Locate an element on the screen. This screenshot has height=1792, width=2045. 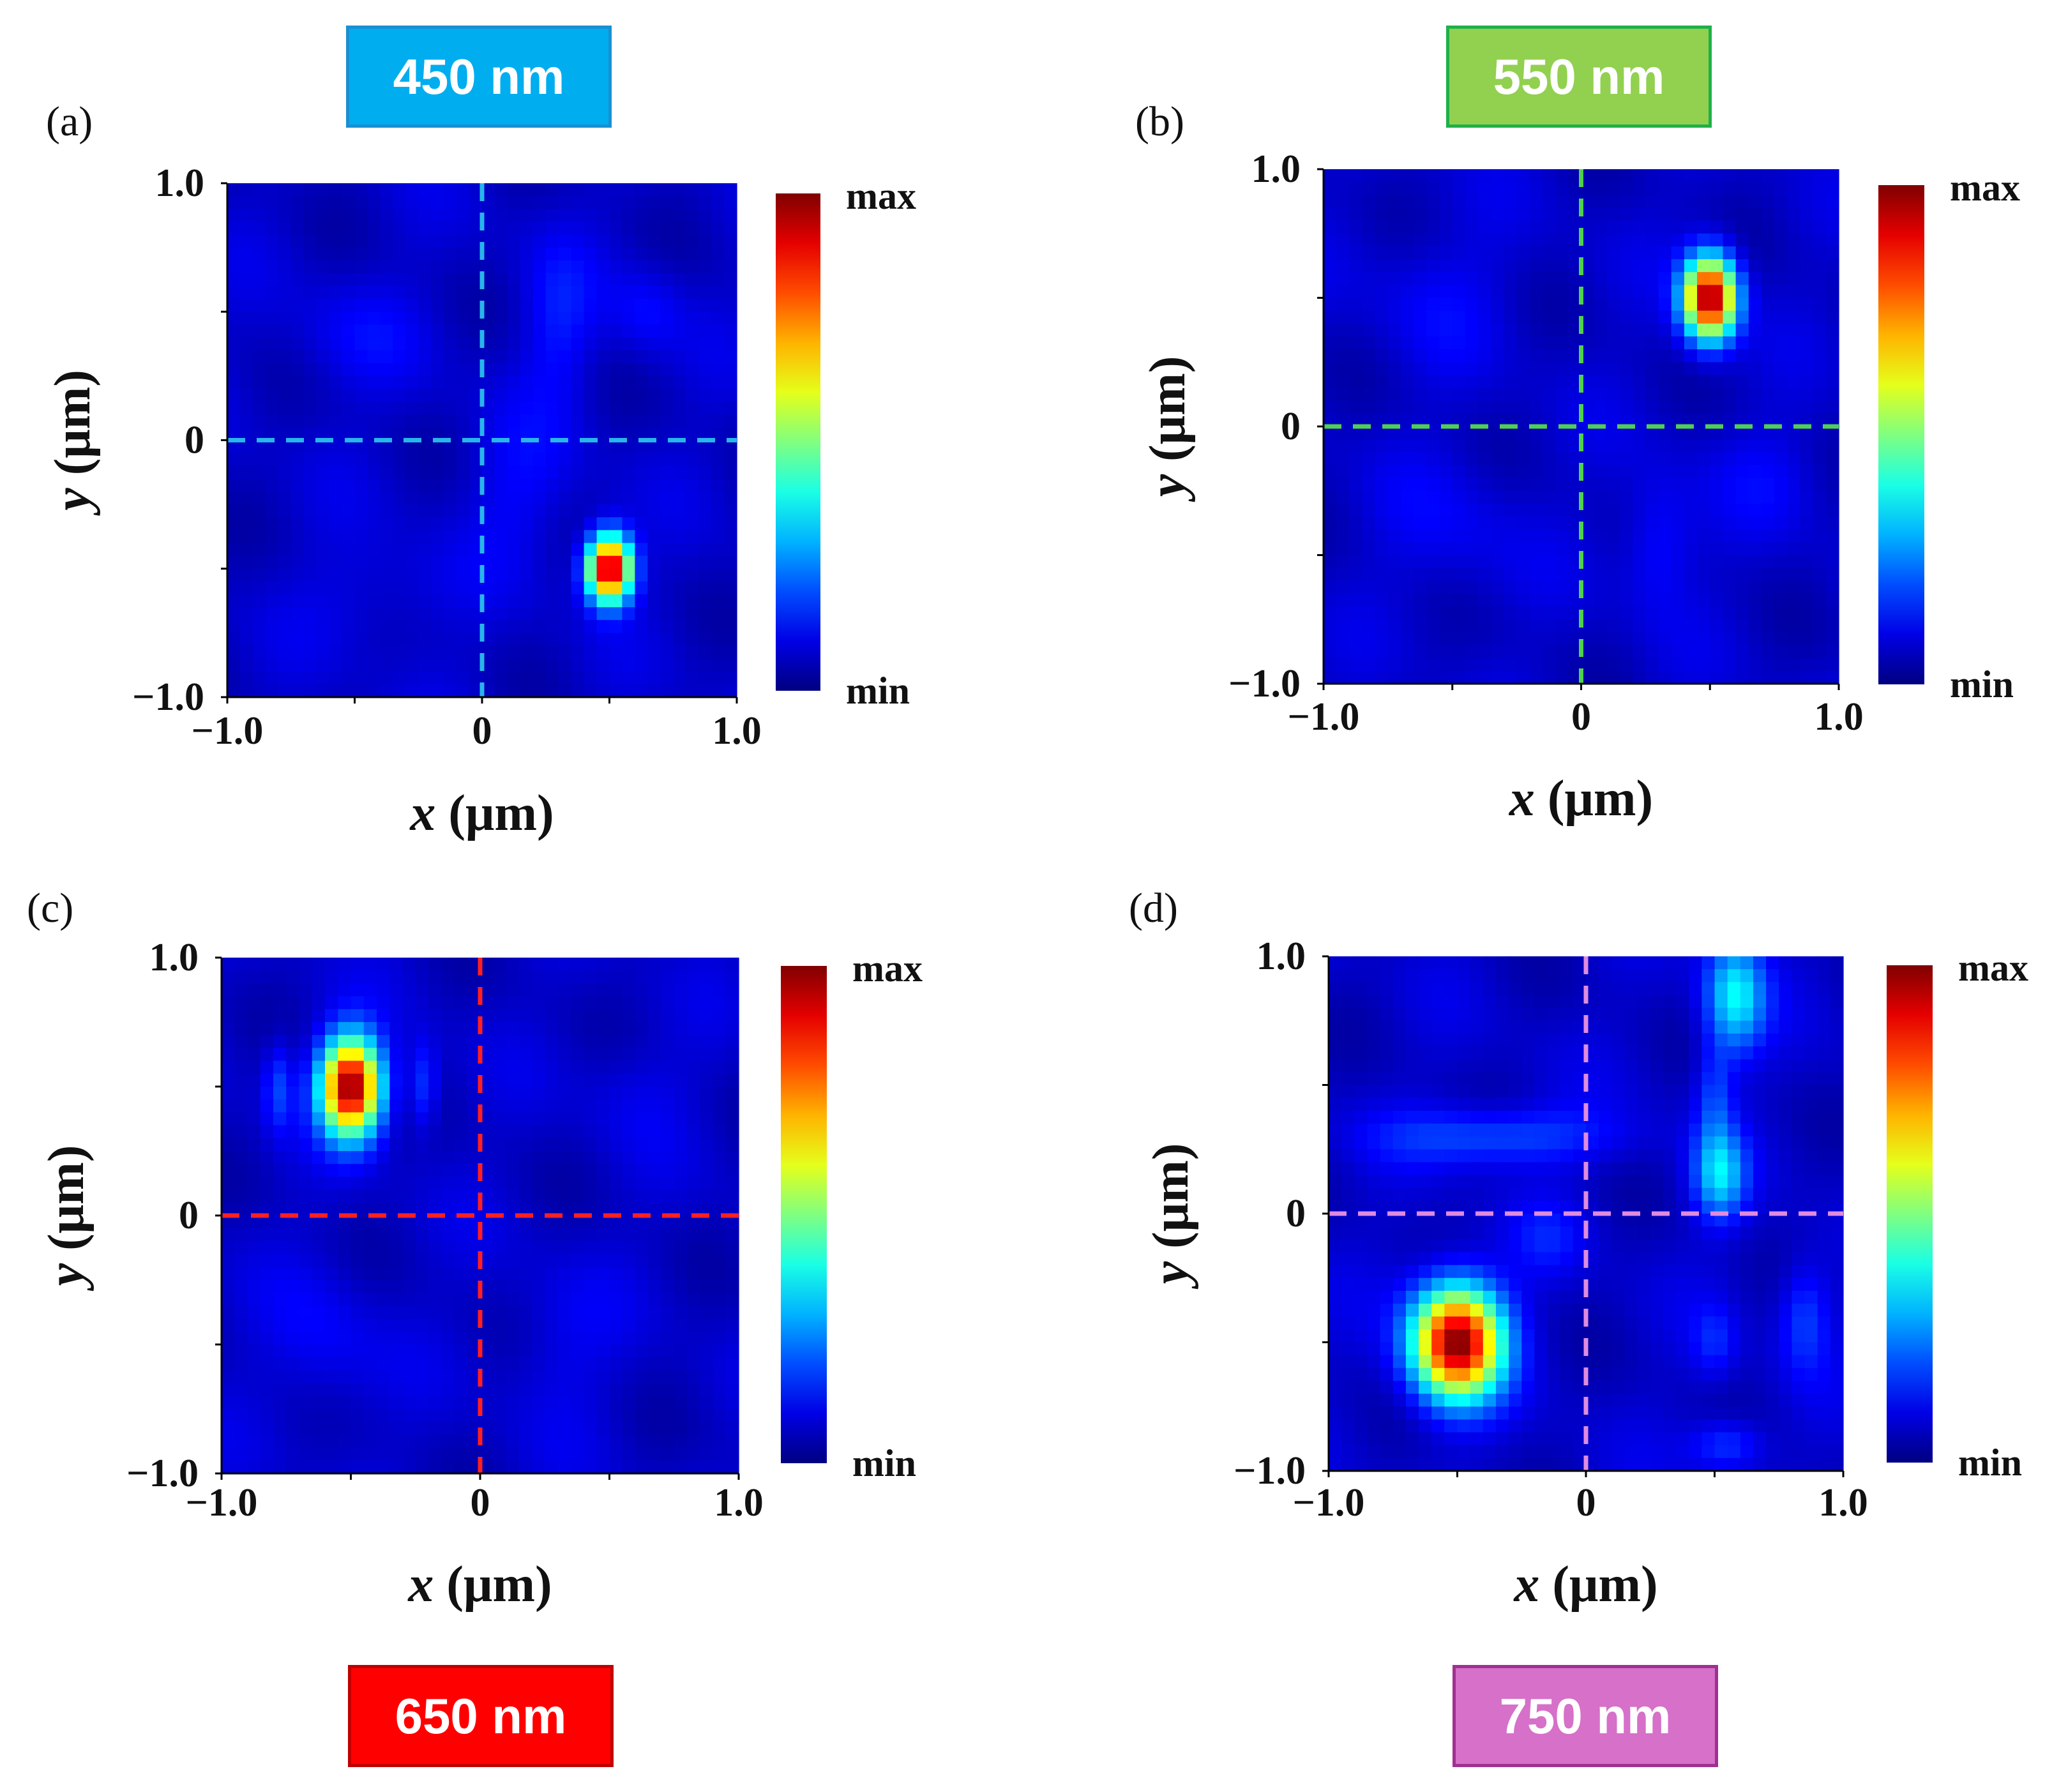
x-axis-title: x (μm) is located at coordinates (1581, 799).